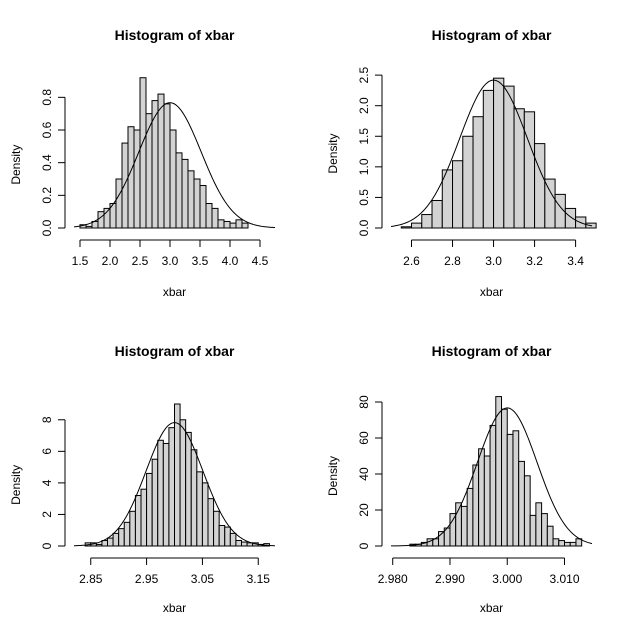 Image resolution: width=634 pixels, height=633 pixels. What do you see at coordinates (47, 514) in the screenshot?
I see `y-tick-label: 2` at bounding box center [47, 514].